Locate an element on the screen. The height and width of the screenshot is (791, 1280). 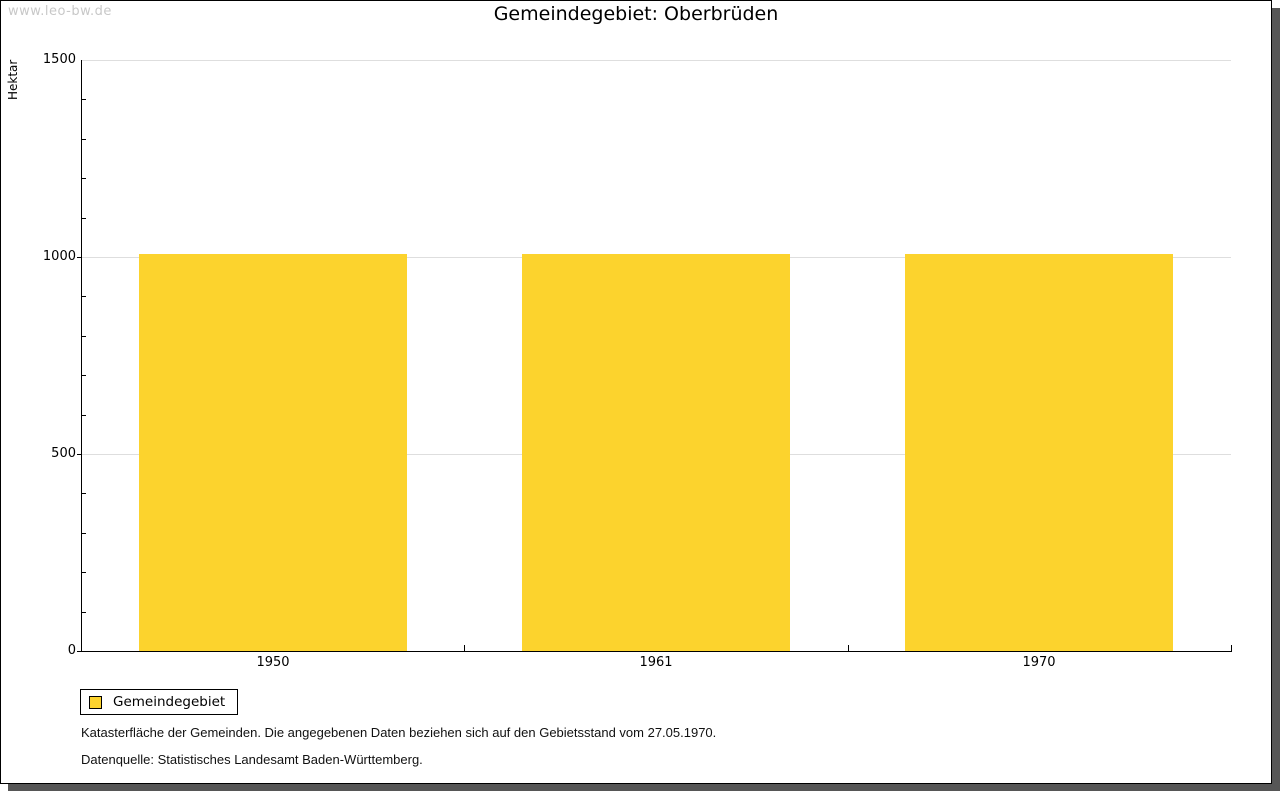
x-axis-end-cap is located at coordinates (1231, 648).